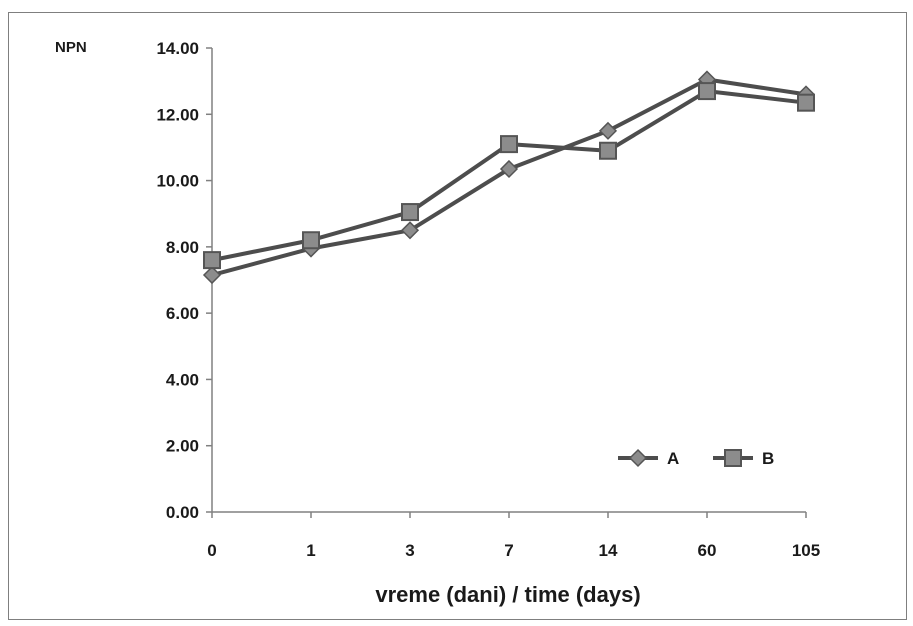 This screenshot has width=913, height=626. Describe the element at coordinates (513, 550) in the screenshot. I see `x-tick-labels: 0 1 3 7 14 60 105` at that location.